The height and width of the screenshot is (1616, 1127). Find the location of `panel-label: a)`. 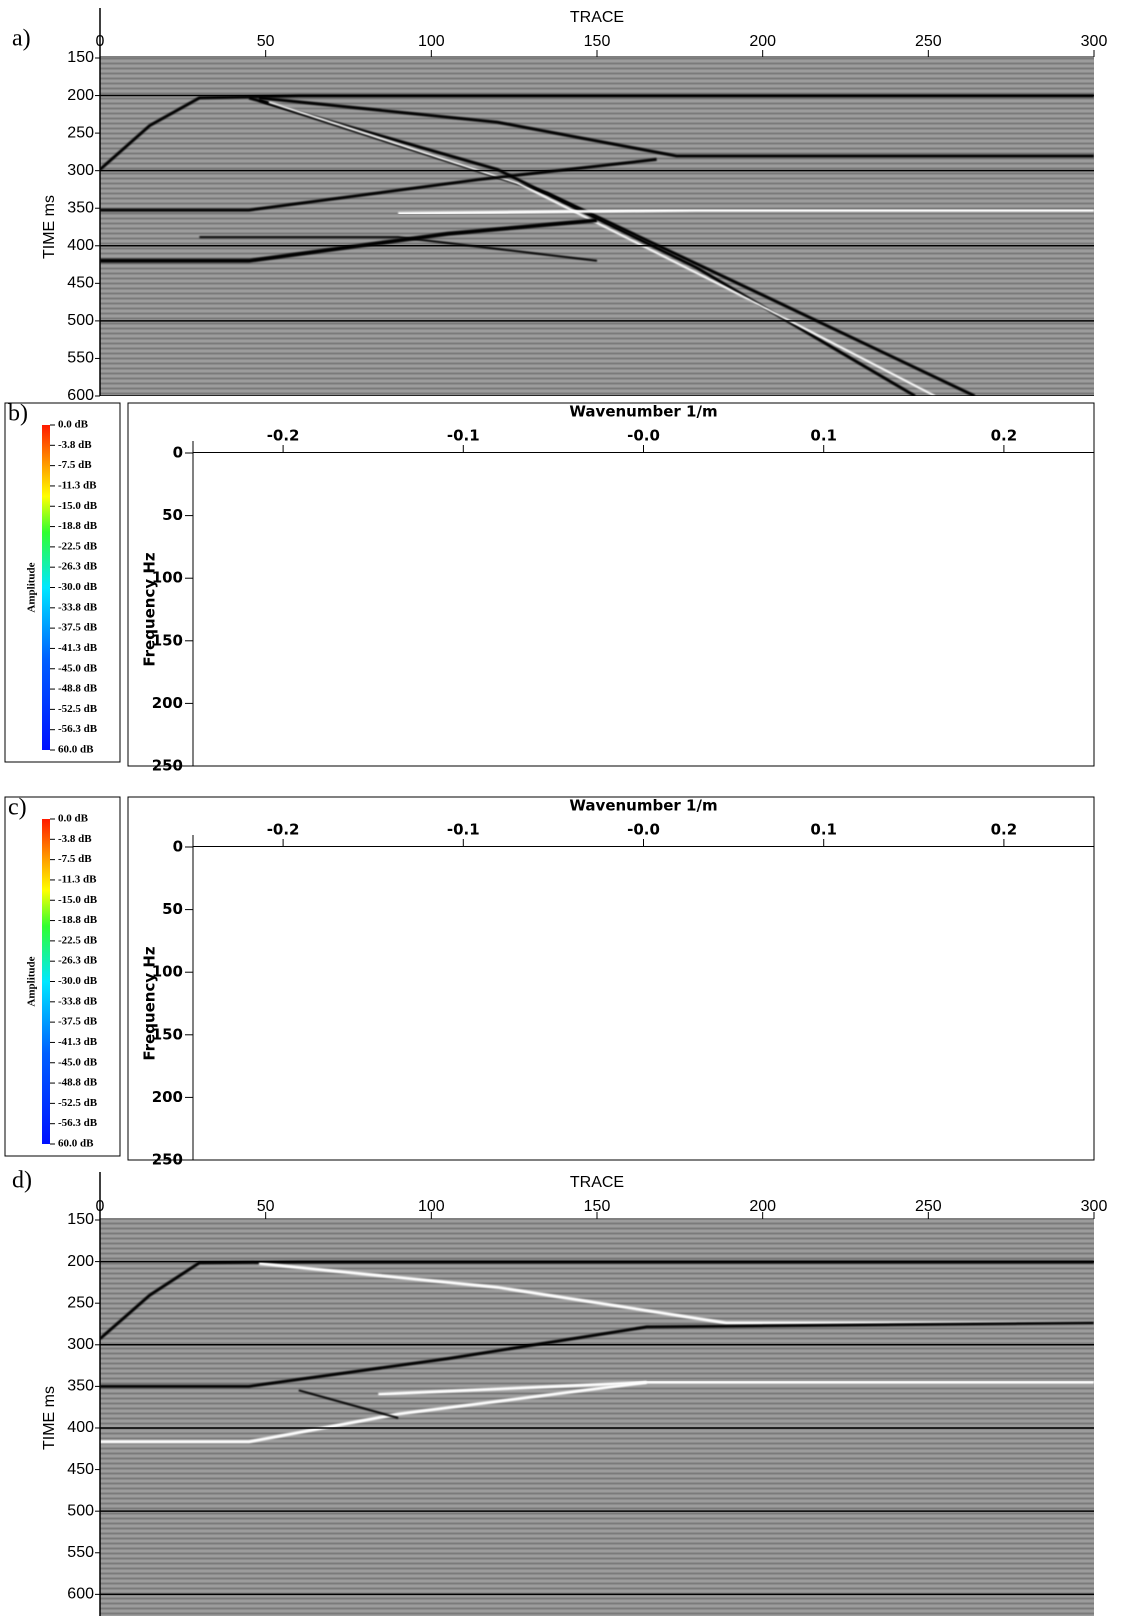

panel-label: a) is located at coordinates (21, 39).